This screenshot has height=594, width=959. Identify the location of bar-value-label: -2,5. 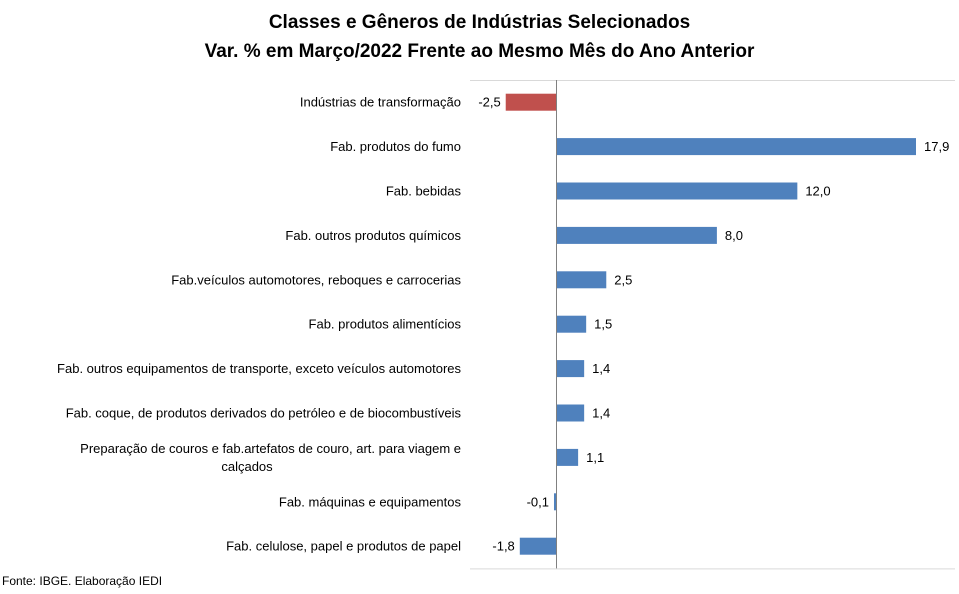
(489, 102).